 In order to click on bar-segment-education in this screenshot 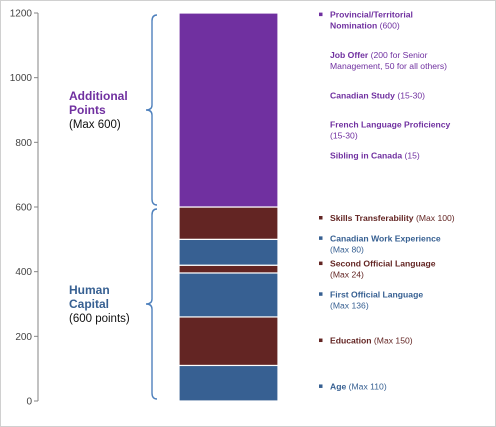, I will do `click(228, 341)`.